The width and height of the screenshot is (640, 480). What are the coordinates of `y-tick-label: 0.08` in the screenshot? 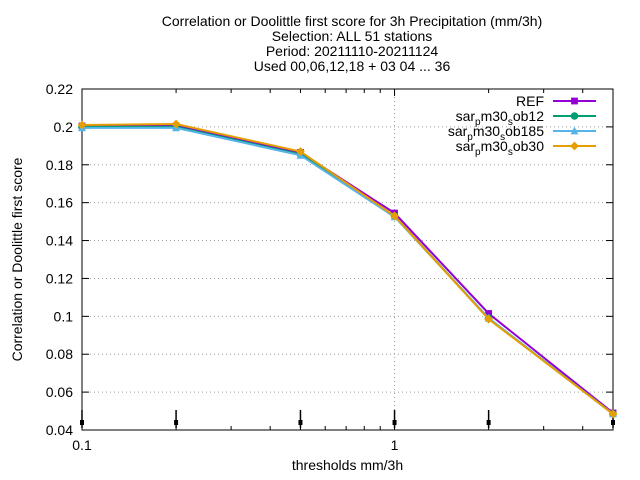 It's located at (59, 354).